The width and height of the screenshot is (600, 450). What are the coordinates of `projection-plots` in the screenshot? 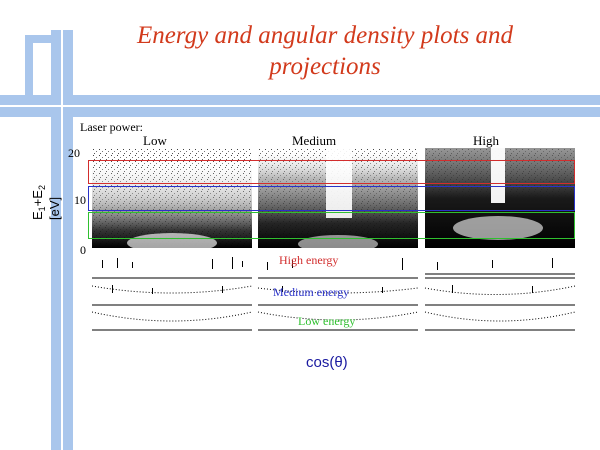 It's located at (334, 294).